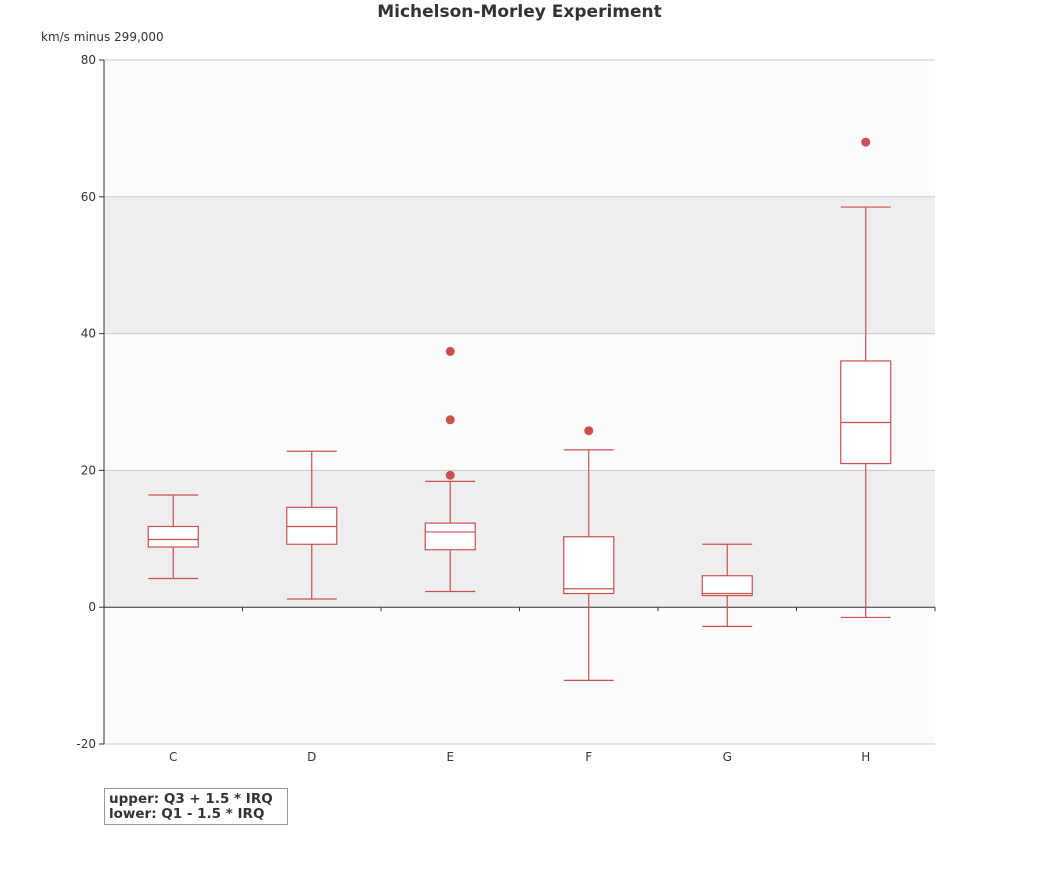  I want to click on box-e, so click(450, 469).